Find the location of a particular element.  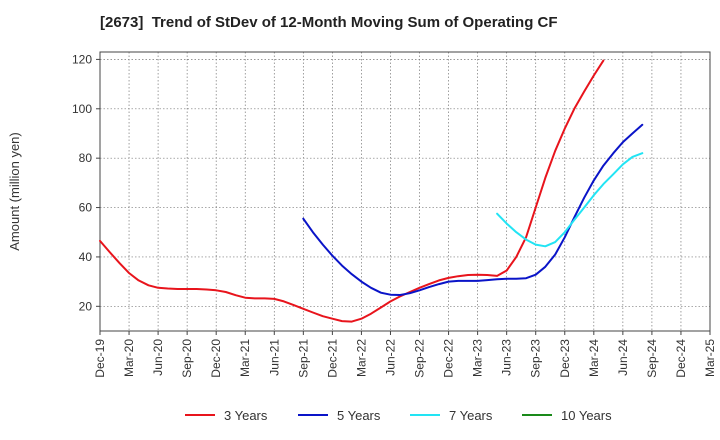

legend-label: 5 Years is located at coordinates (359, 415).